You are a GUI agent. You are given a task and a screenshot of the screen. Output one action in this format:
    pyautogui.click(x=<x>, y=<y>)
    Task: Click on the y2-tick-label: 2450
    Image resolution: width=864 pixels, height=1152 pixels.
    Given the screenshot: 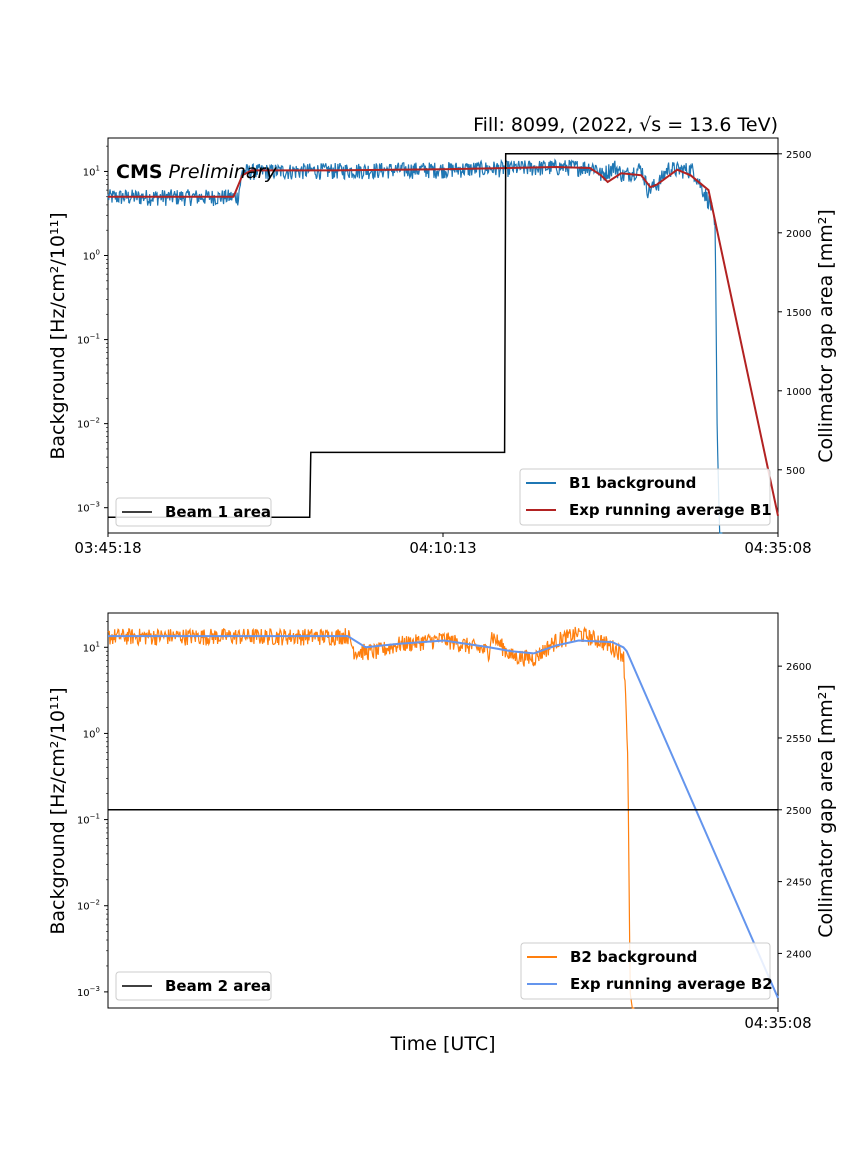 What is the action you would take?
    pyautogui.click(x=798, y=883)
    